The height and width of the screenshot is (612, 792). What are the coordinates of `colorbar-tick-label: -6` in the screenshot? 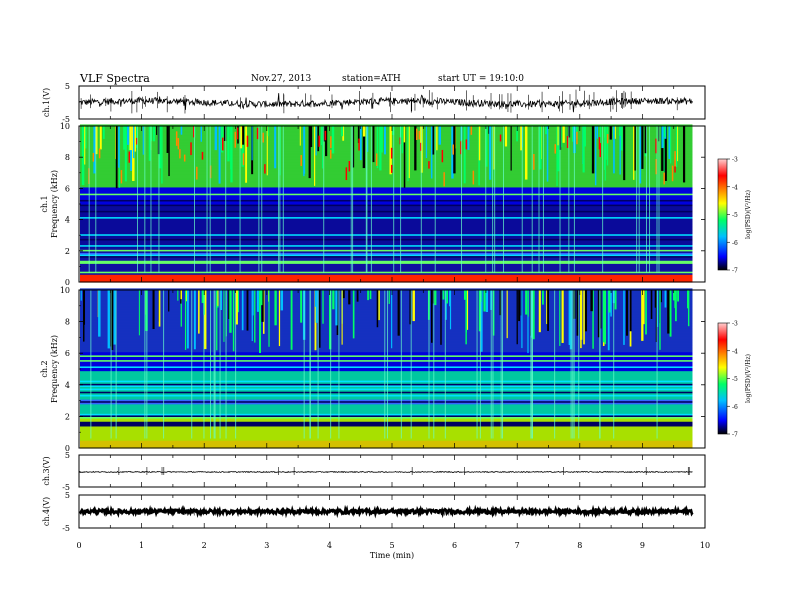 It's located at (735, 243).